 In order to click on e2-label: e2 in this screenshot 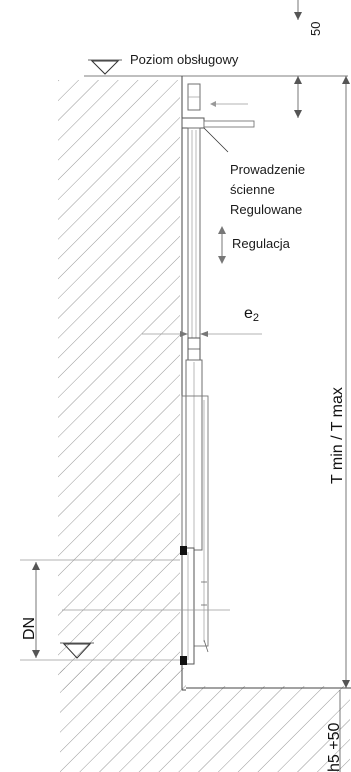, I will do `click(251, 314)`.